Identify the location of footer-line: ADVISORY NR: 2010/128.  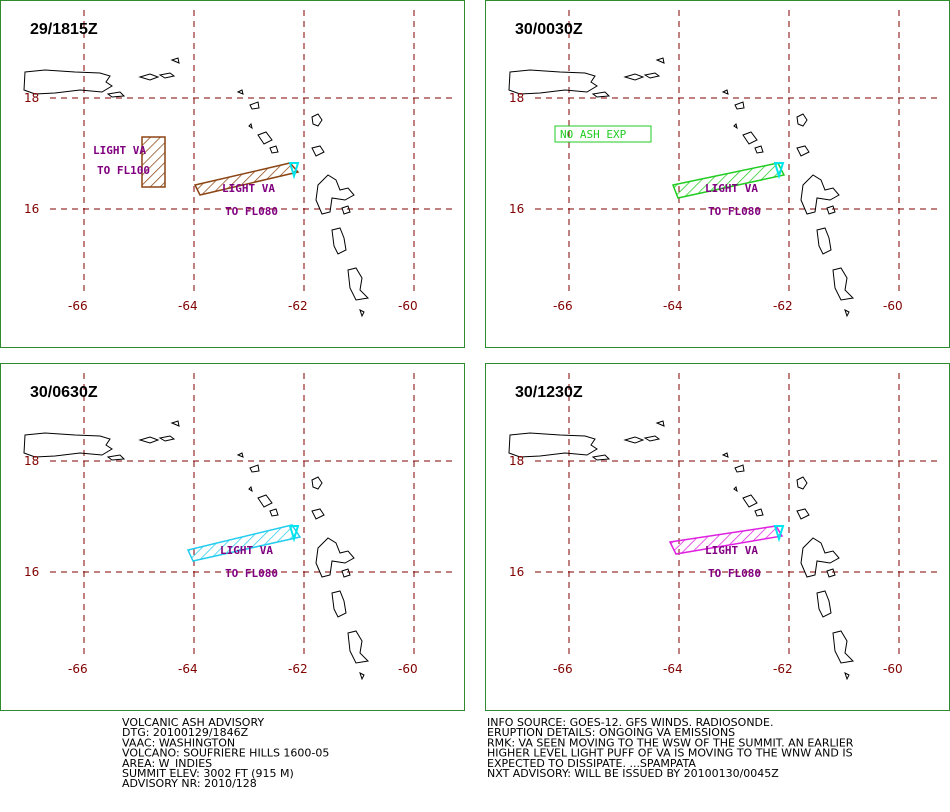
(189, 783).